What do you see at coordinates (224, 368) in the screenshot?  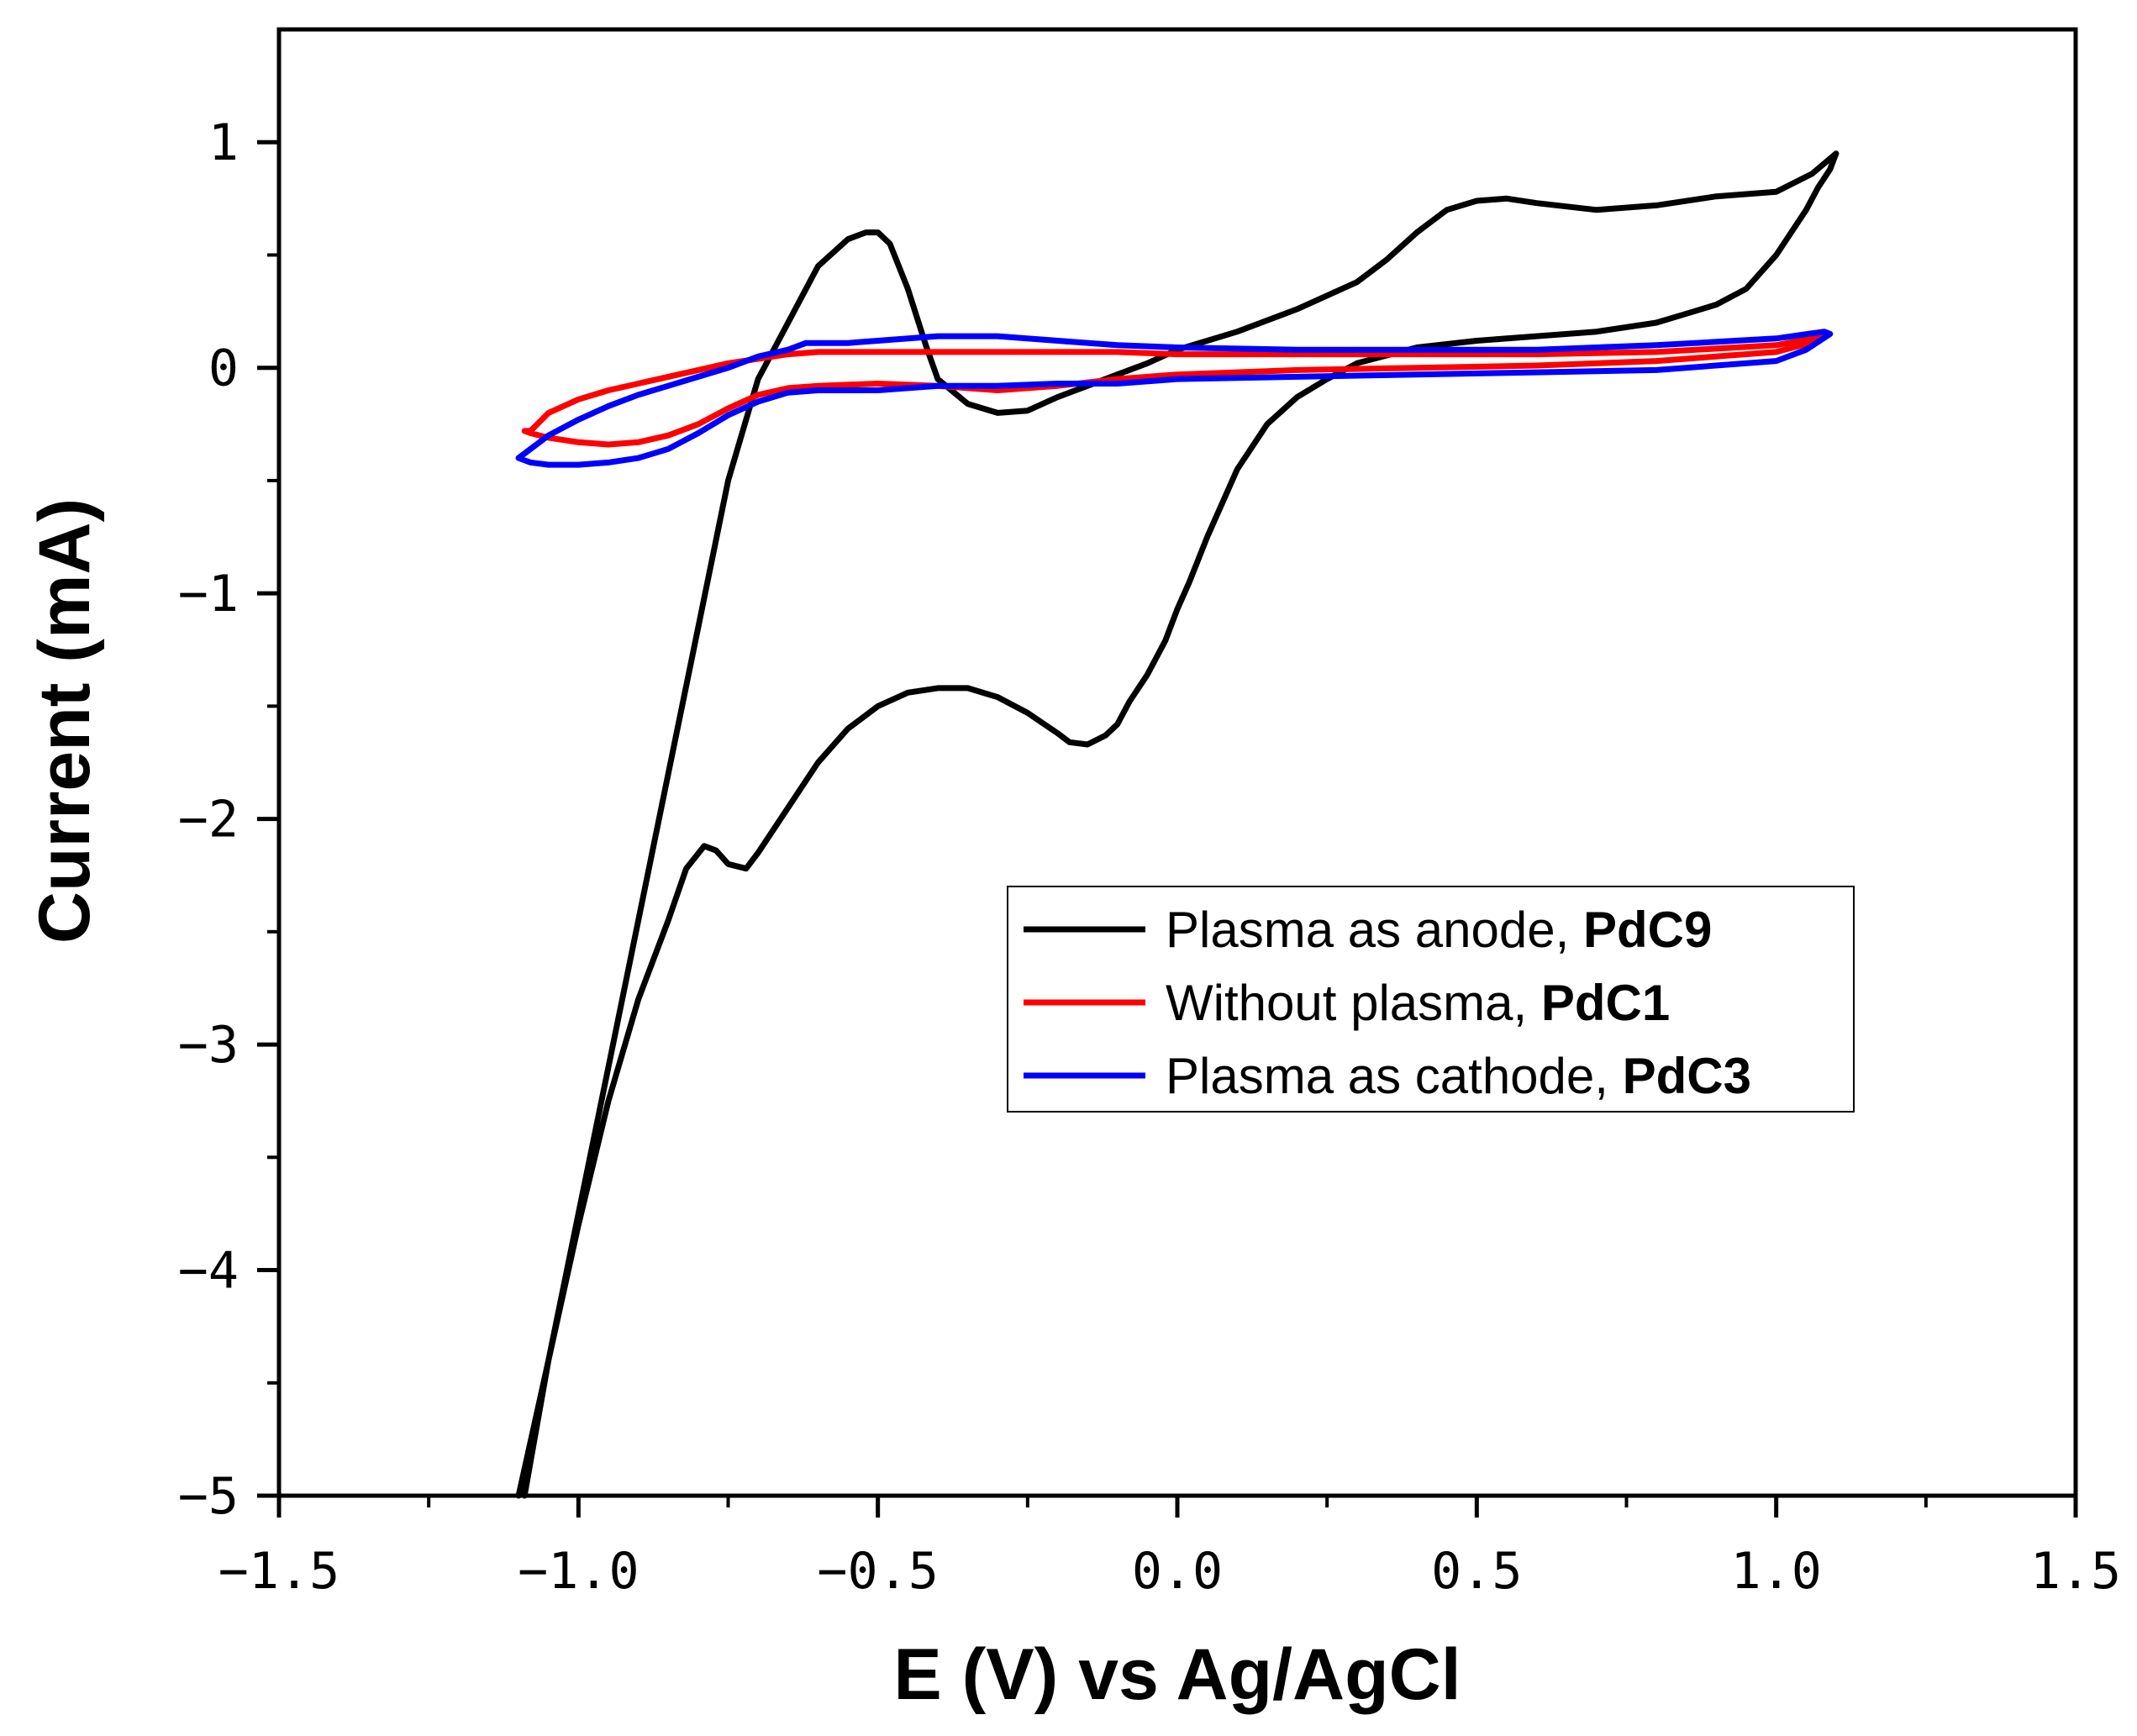 I see `y-tick-label: 0` at bounding box center [224, 368].